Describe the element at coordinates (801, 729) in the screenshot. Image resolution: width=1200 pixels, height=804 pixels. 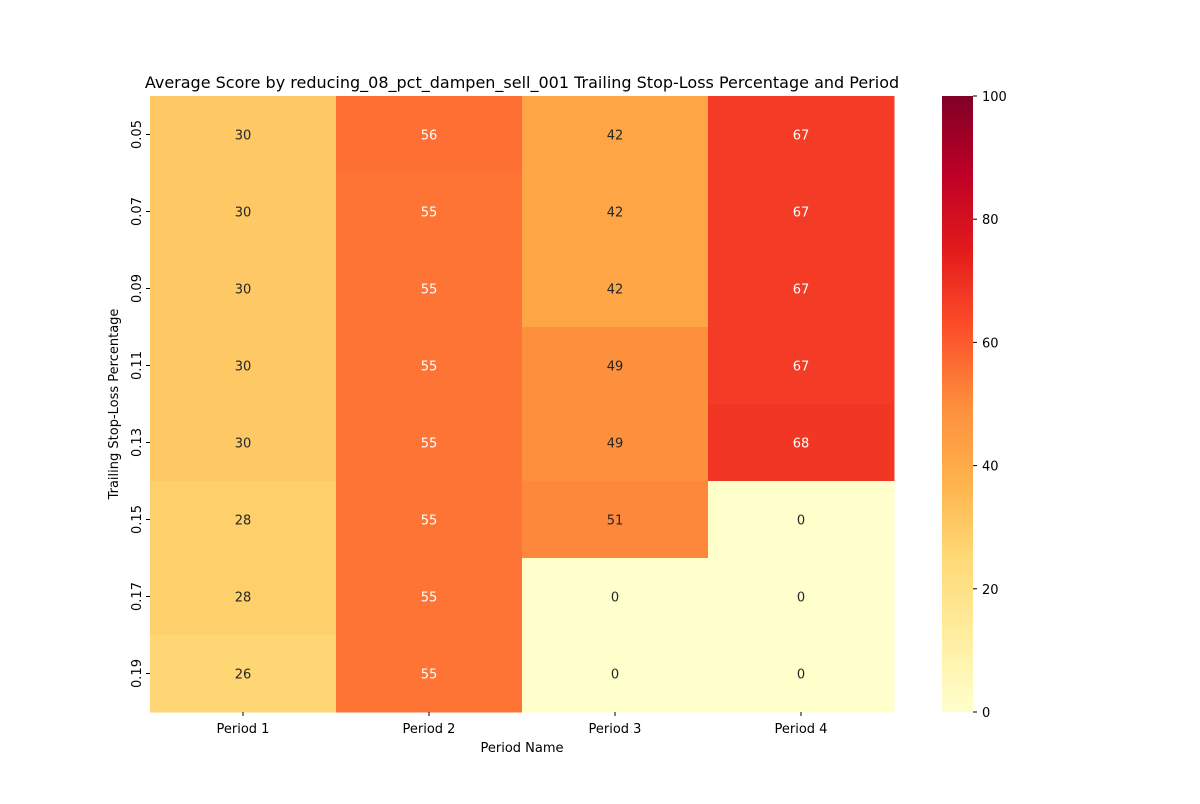
I see `x-tick-label: Period 4` at that location.